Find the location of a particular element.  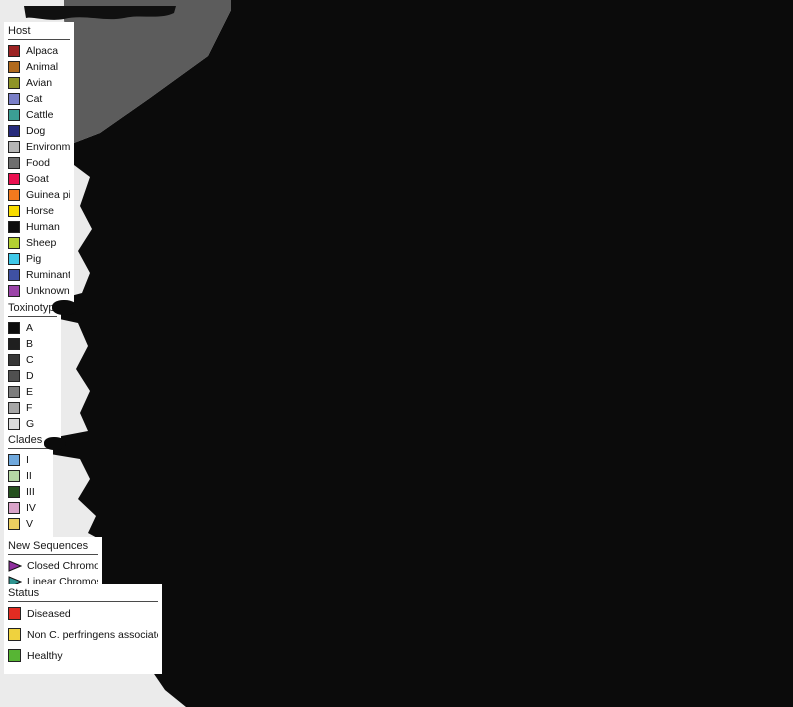

legend-item-f: F is located at coordinates (32, 408).